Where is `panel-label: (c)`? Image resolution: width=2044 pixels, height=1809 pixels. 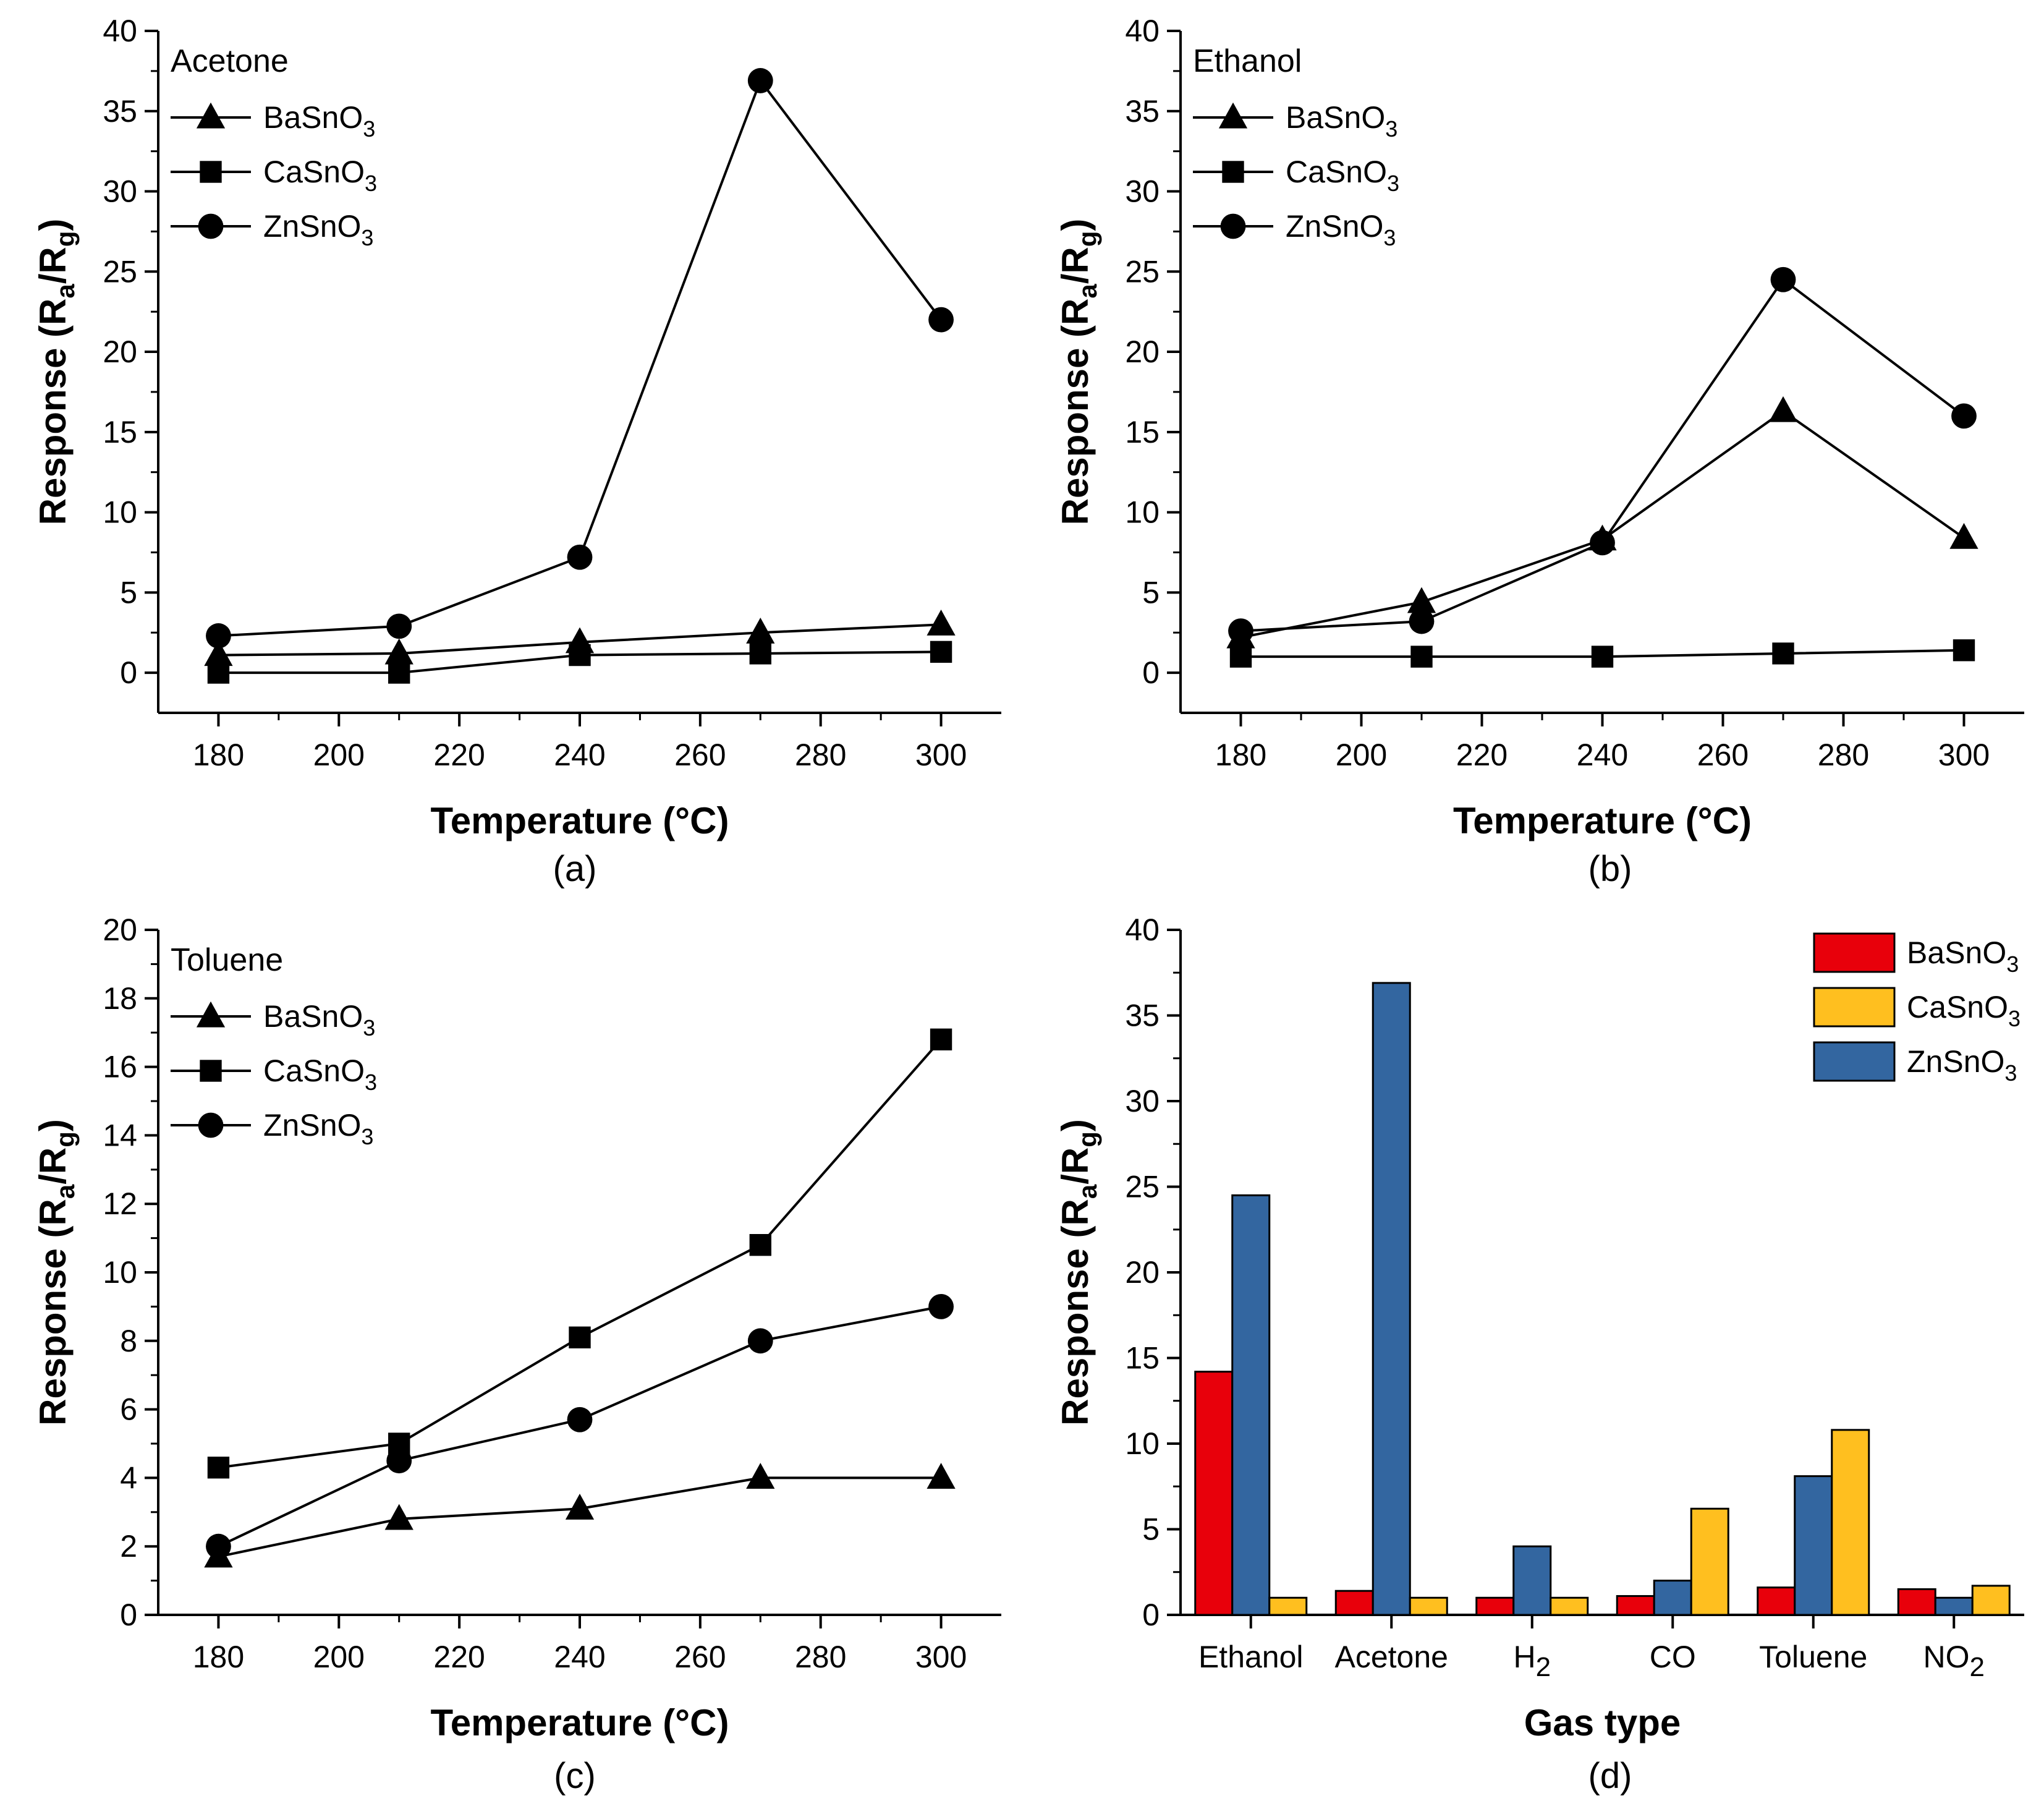 panel-label: (c) is located at coordinates (575, 1776).